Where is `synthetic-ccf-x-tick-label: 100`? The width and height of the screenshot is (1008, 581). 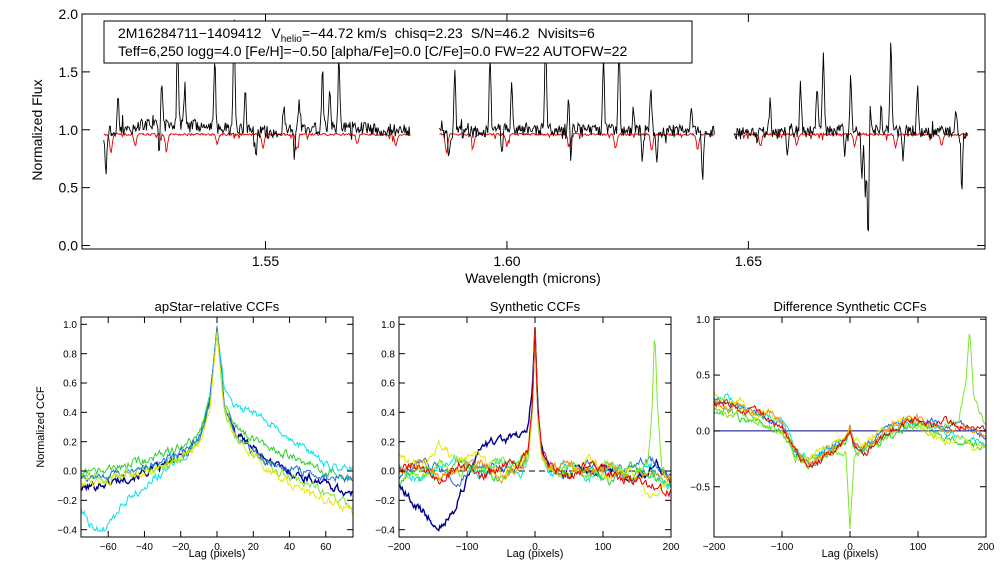 synthetic-ccf-x-tick-label: 100 is located at coordinates (603, 547).